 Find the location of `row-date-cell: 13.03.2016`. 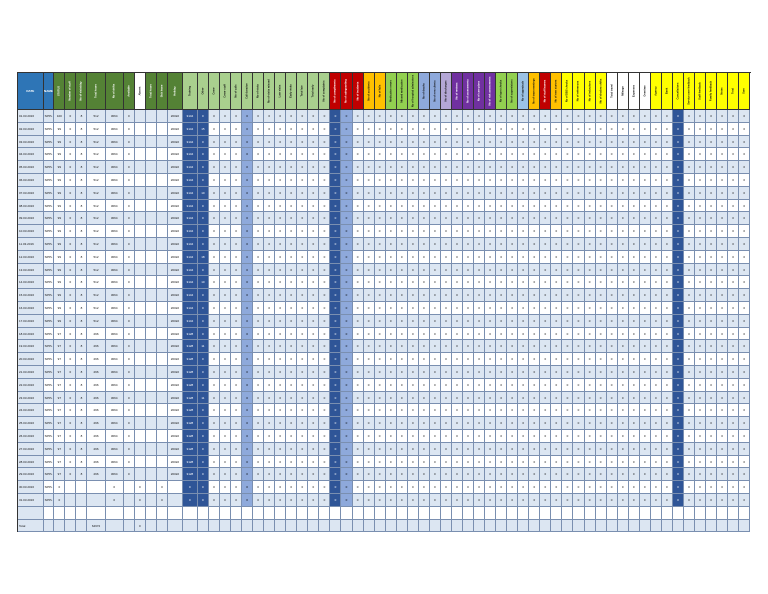

row-date-cell: 13.03.2016 is located at coordinates (31, 270).